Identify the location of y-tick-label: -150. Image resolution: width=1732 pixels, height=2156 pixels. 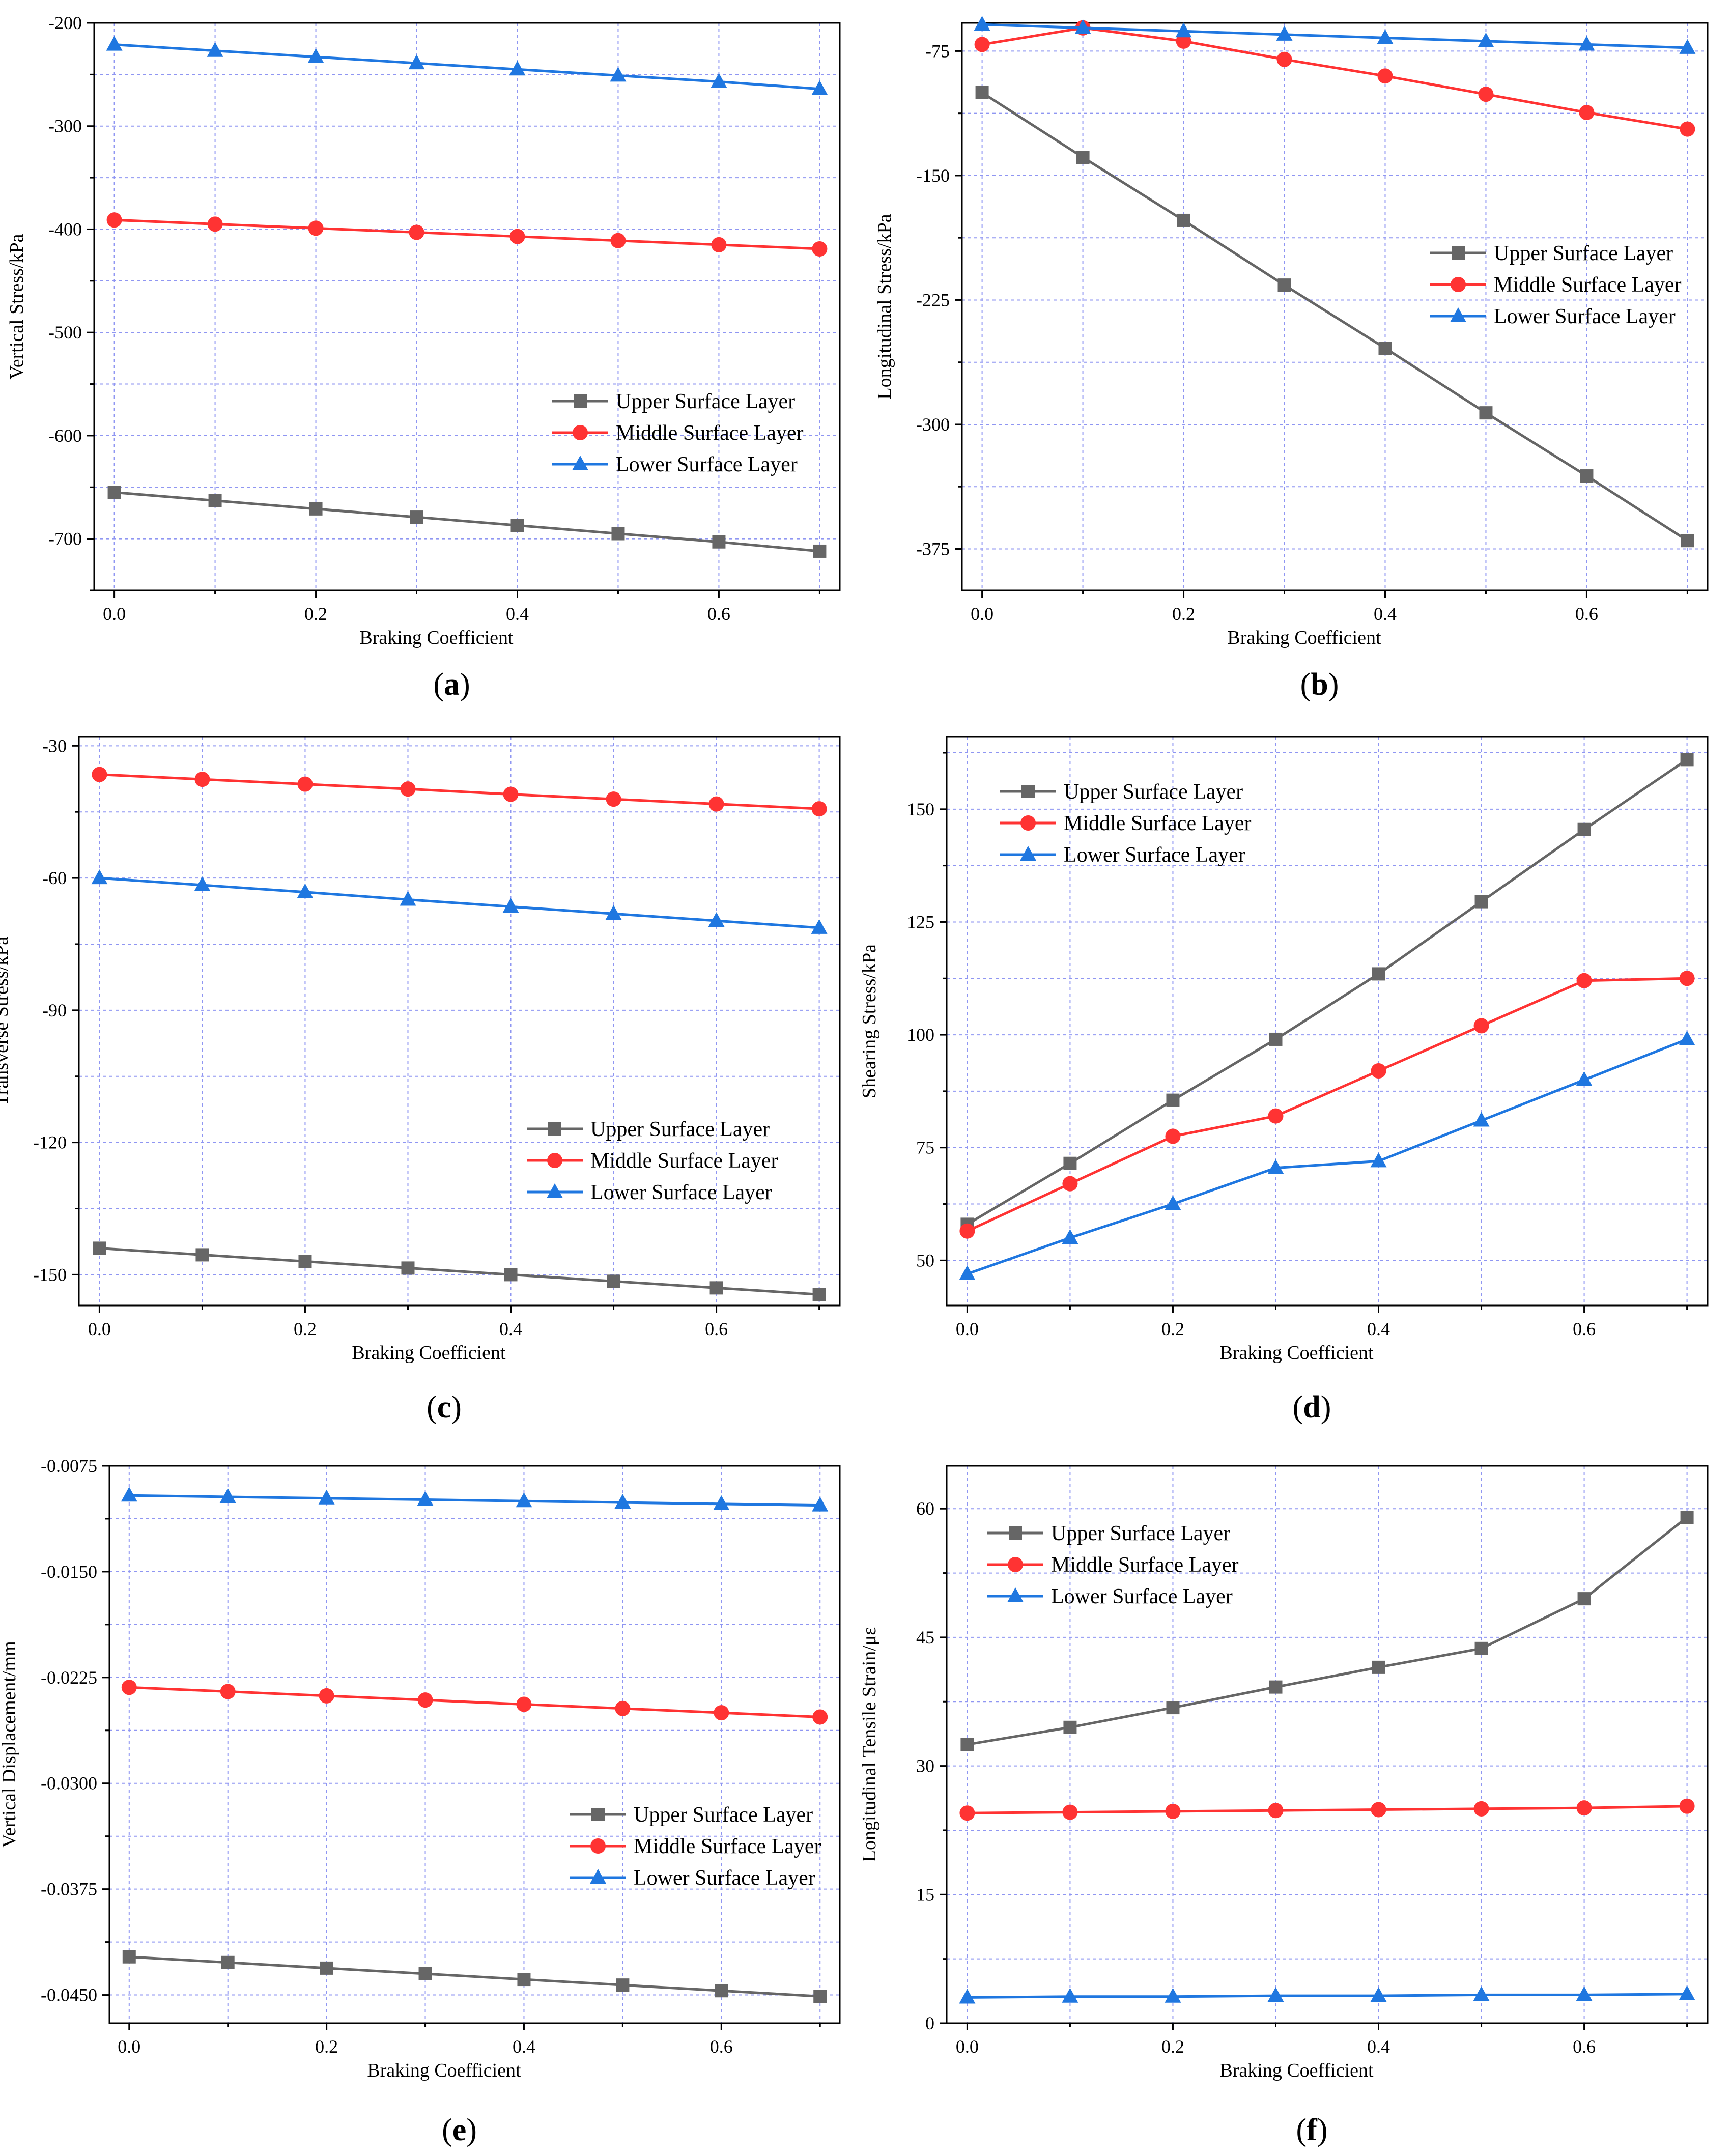
(50, 1274).